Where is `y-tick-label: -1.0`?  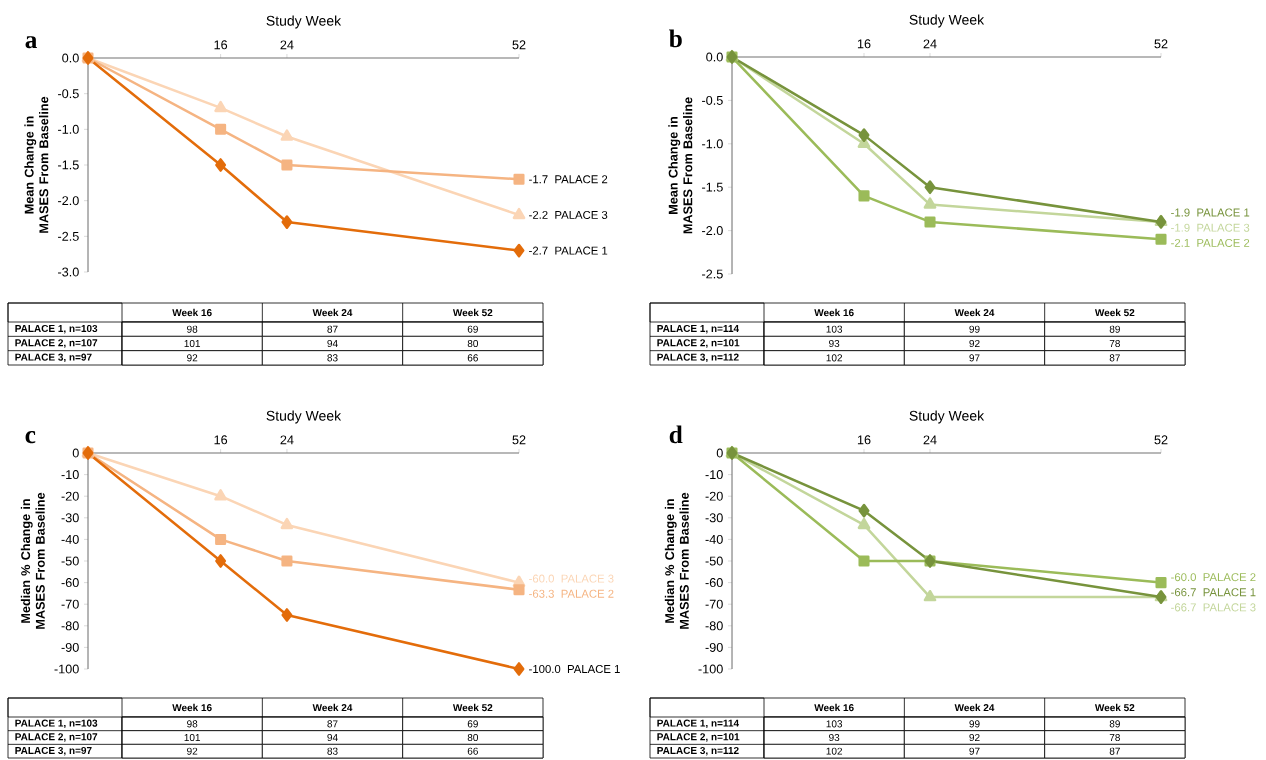
y-tick-label: -1.0 is located at coordinates (68, 129).